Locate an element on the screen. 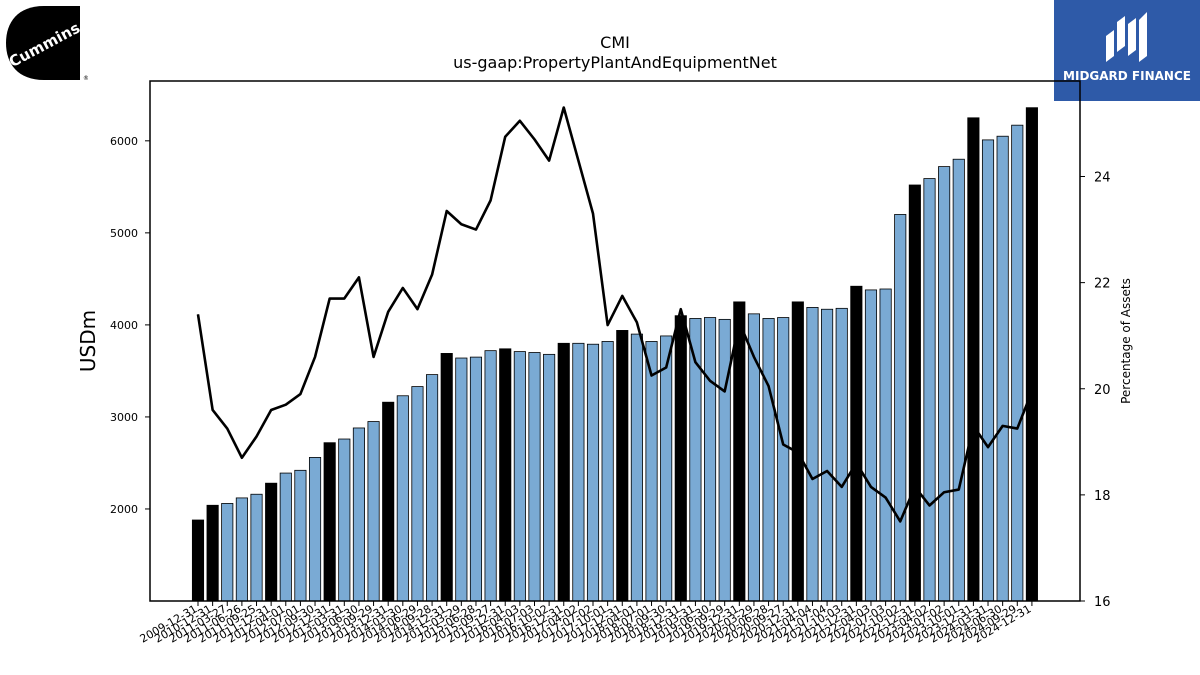 This screenshot has width=1200, height=675. midgard-logo-icon is located at coordinates (1126, 37).